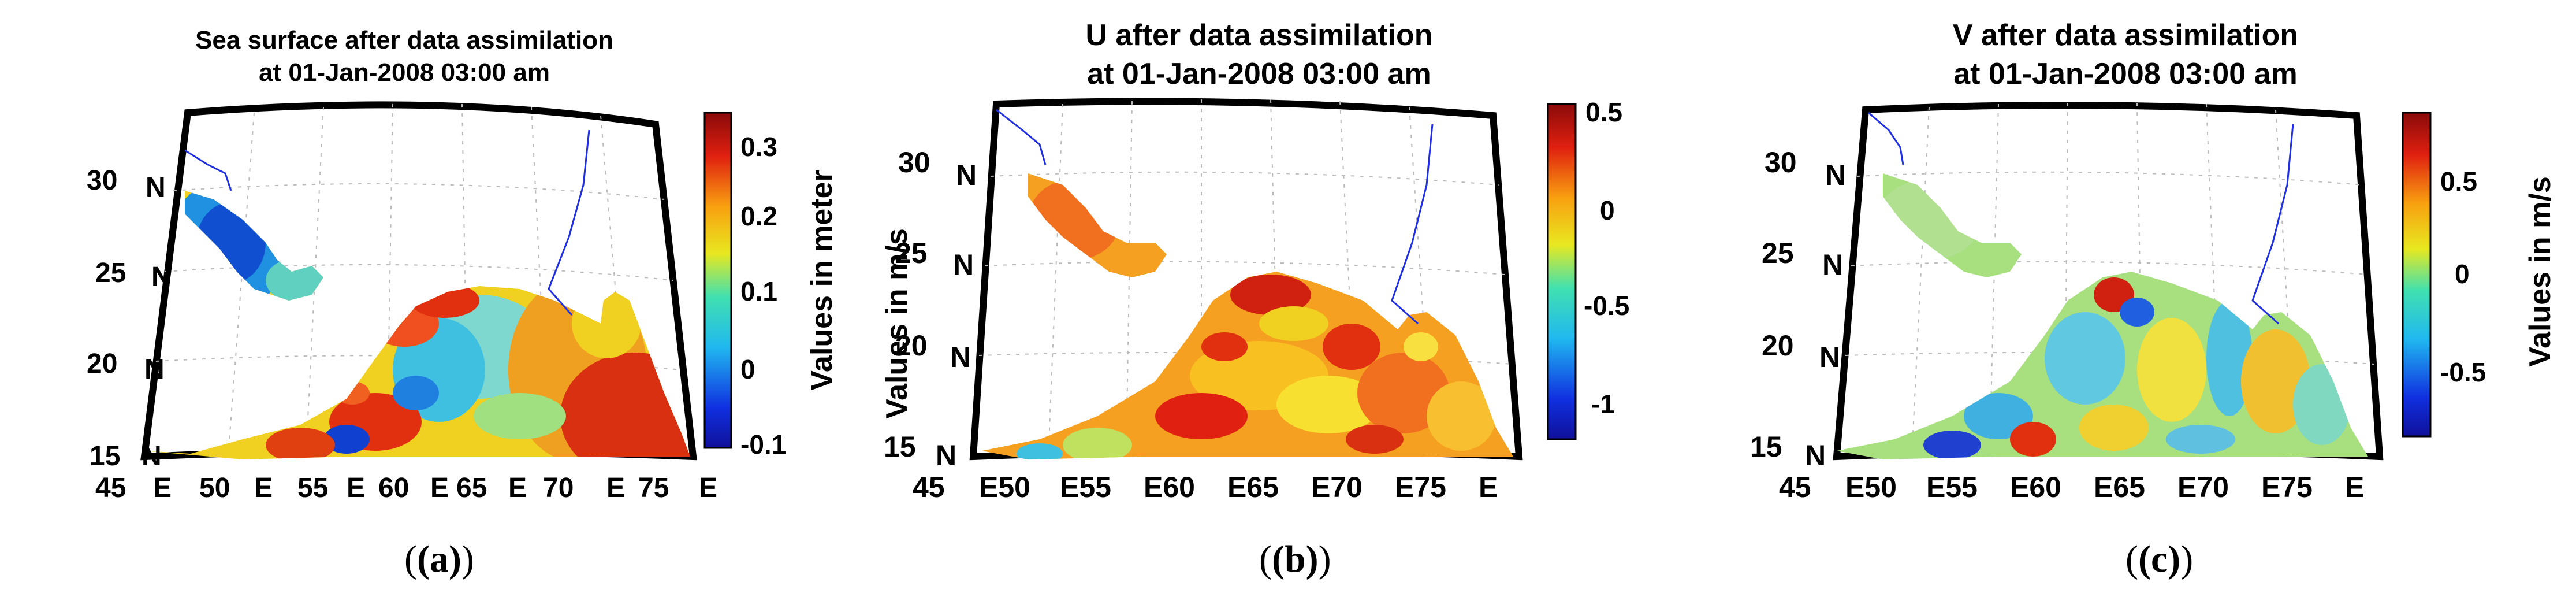 The width and height of the screenshot is (2576, 608). Describe the element at coordinates (2417, 275) in the screenshot. I see `colorbar-c` at that location.